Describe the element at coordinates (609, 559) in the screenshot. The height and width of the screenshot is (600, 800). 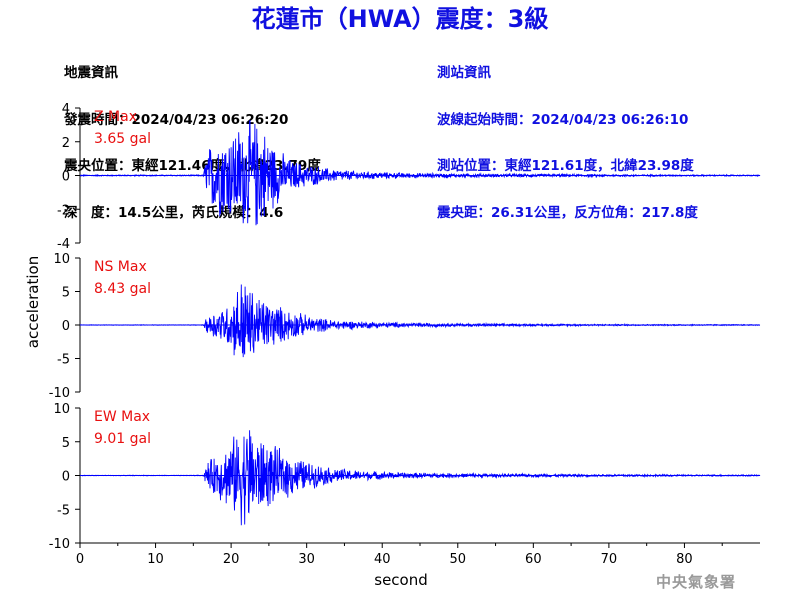
I see `x-tick-label: 70` at that location.